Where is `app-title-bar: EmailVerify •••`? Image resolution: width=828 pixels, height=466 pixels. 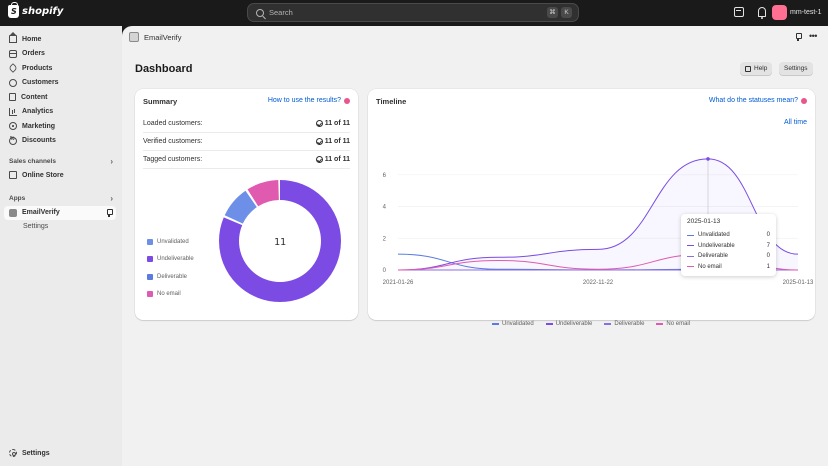
app-title-bar: EmailVerify ••• is located at coordinates (475, 37).